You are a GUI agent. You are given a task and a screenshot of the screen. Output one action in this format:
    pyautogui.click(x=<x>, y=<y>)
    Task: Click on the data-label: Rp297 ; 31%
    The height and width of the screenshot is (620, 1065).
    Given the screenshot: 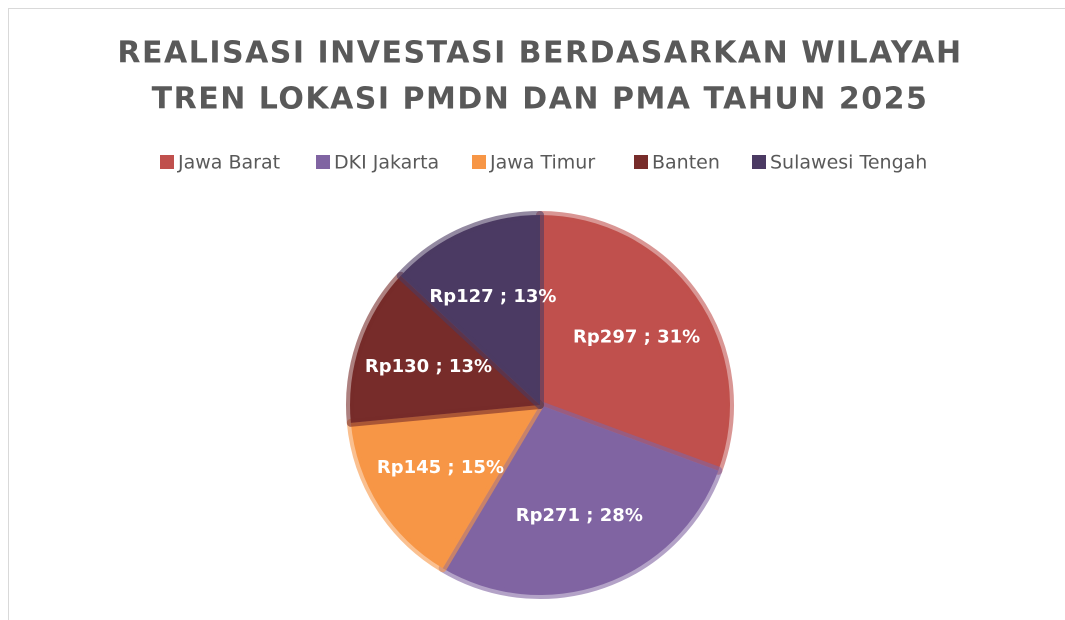 What is the action you would take?
    pyautogui.click(x=636, y=337)
    